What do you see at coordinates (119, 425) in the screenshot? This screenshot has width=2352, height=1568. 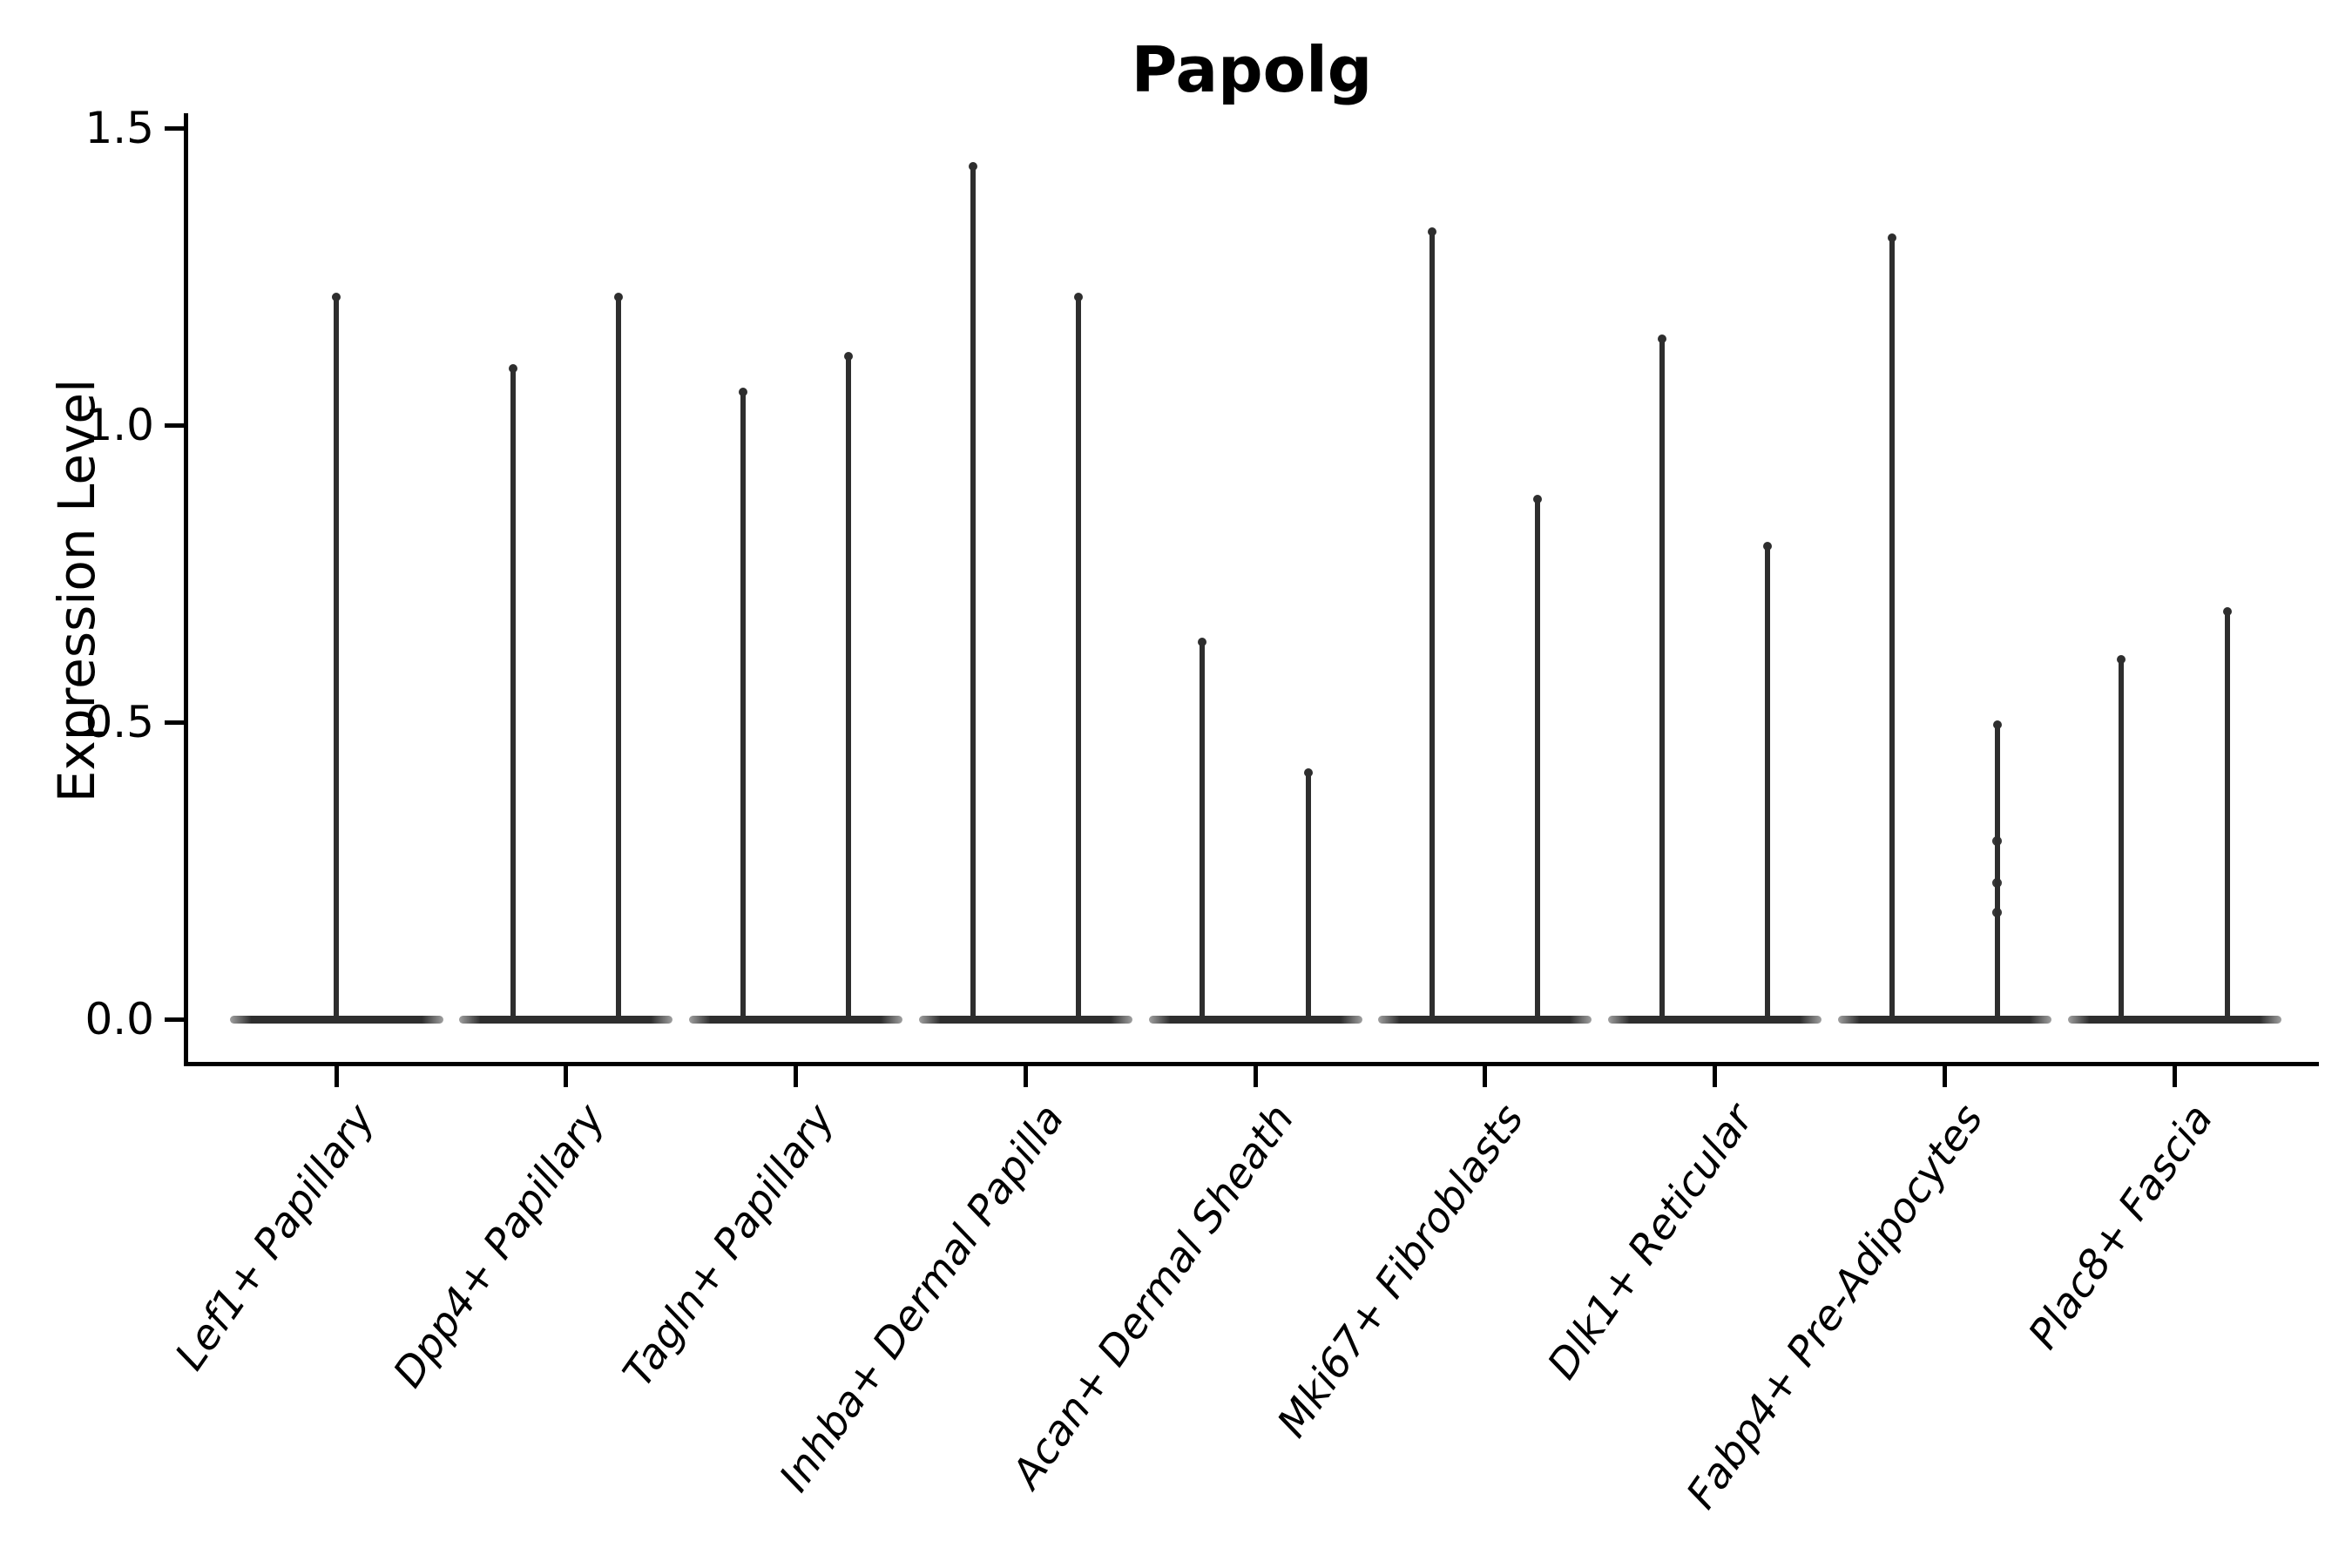 I see `y-tick-label: 1.0` at bounding box center [119, 425].